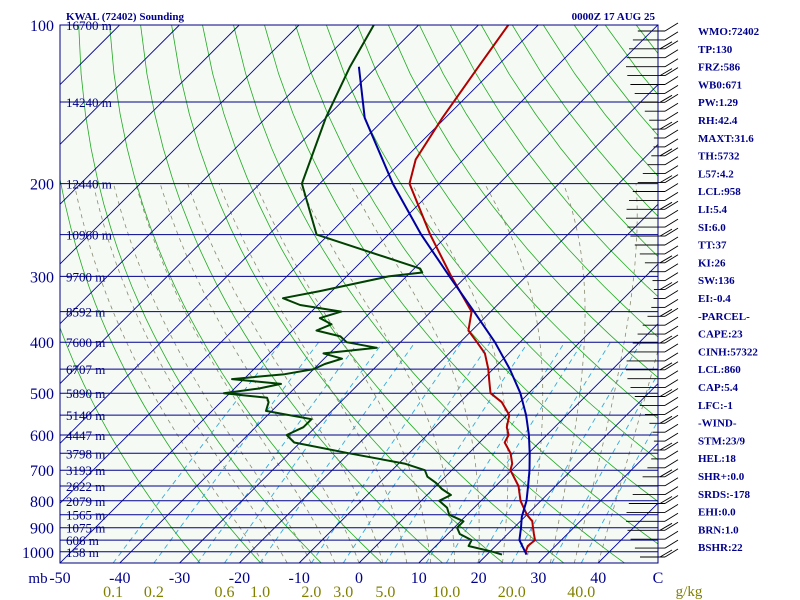 This screenshot has width=800, height=600. Describe the element at coordinates (42, 277) in the screenshot. I see `pressure-tick-label: 300` at that location.